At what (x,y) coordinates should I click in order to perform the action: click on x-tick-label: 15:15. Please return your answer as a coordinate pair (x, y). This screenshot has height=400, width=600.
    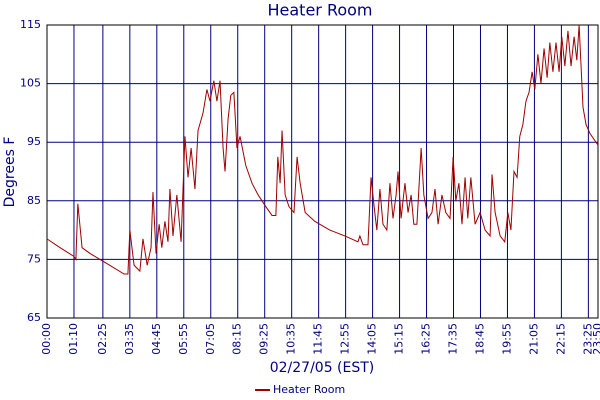
    Looking at the image, I should click on (399, 339).